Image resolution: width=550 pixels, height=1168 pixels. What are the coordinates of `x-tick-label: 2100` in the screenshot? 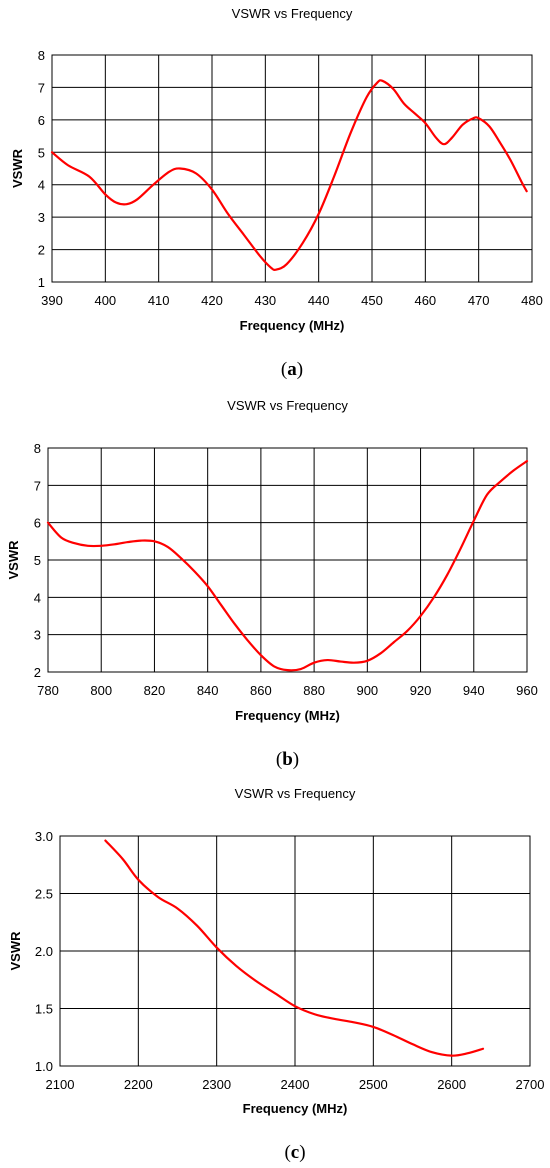 It's located at (60, 1084).